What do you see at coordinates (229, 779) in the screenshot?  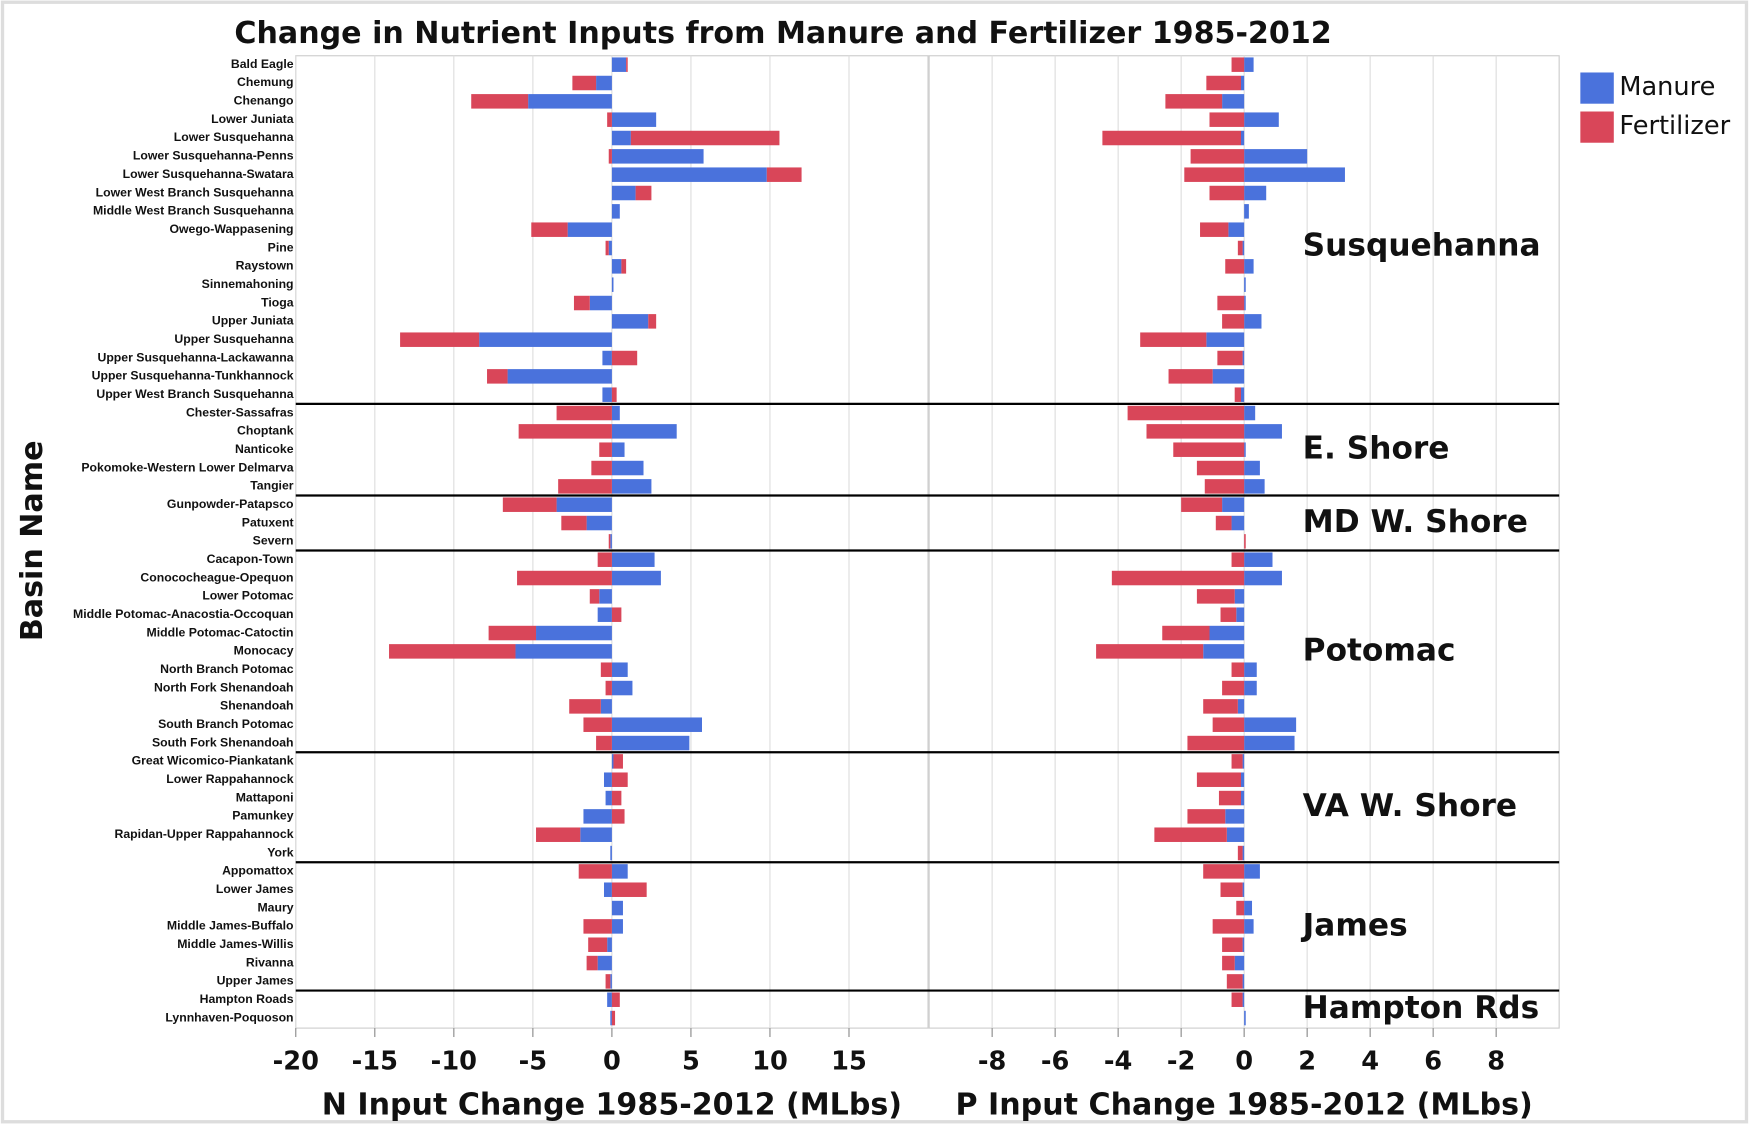 I see `category-label: Lower Rappahannock` at bounding box center [229, 779].